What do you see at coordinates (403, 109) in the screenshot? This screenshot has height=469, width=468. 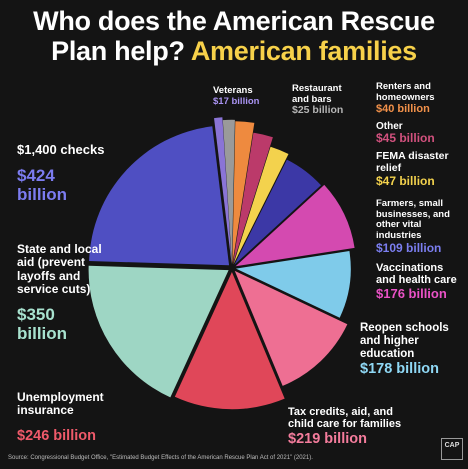 I see `label-value: $40 billion` at bounding box center [403, 109].